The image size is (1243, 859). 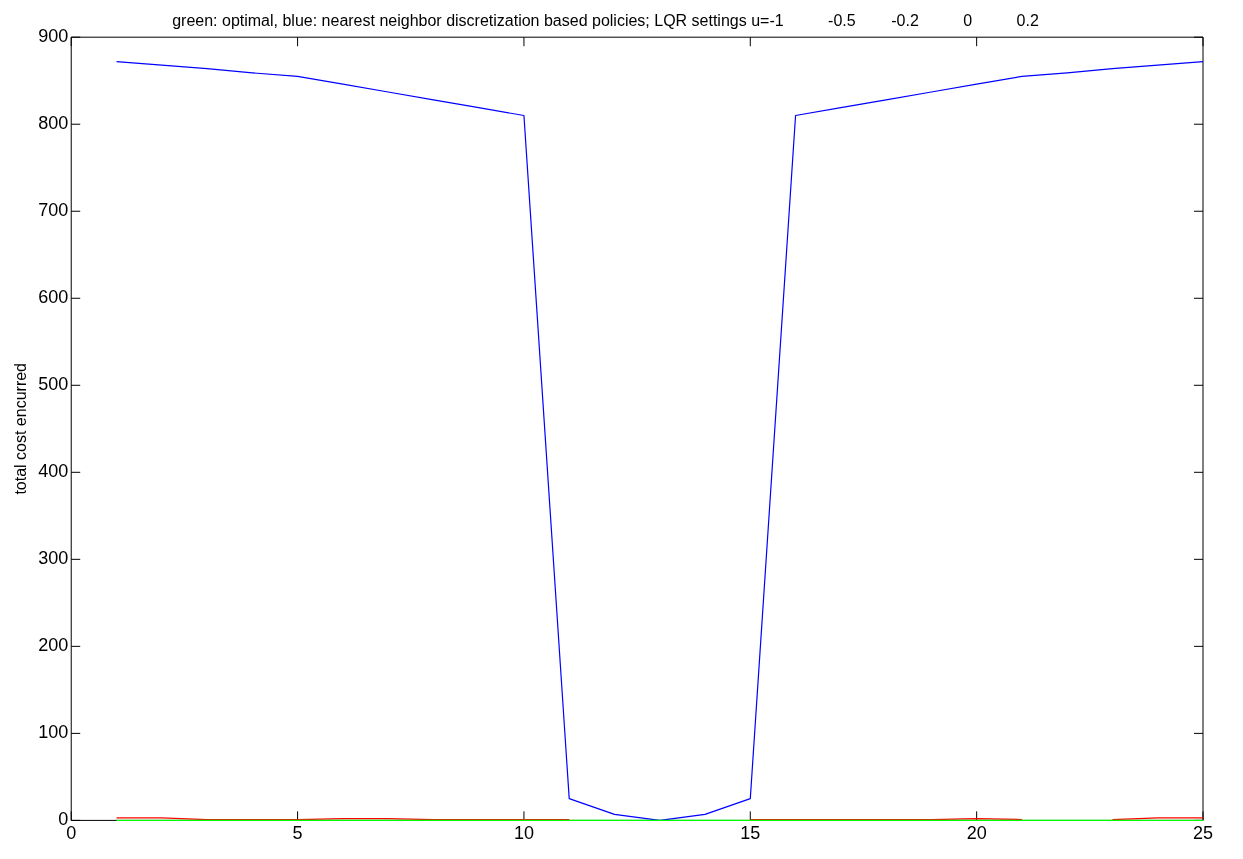 What do you see at coordinates (53, 36) in the screenshot?
I see `y-tick-label: 900` at bounding box center [53, 36].